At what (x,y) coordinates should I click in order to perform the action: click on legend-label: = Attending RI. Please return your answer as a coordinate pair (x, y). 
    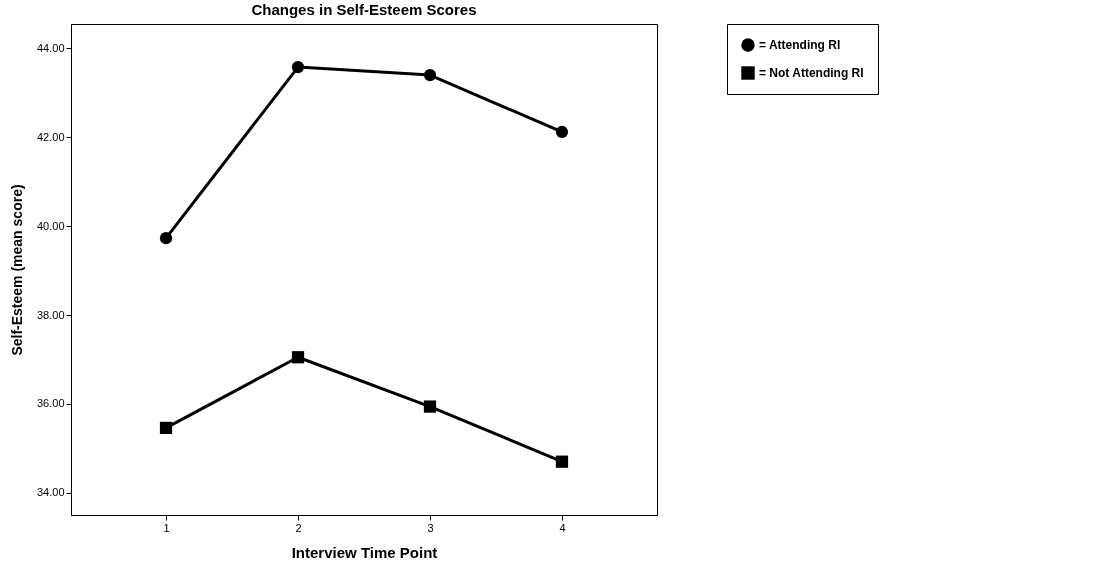
    Looking at the image, I should click on (800, 45).